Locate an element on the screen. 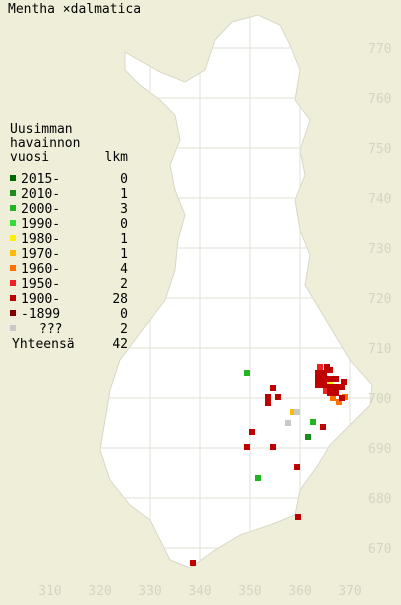 This screenshot has height=605, width=401. y-tick-label: 720 is located at coordinates (379, 299).